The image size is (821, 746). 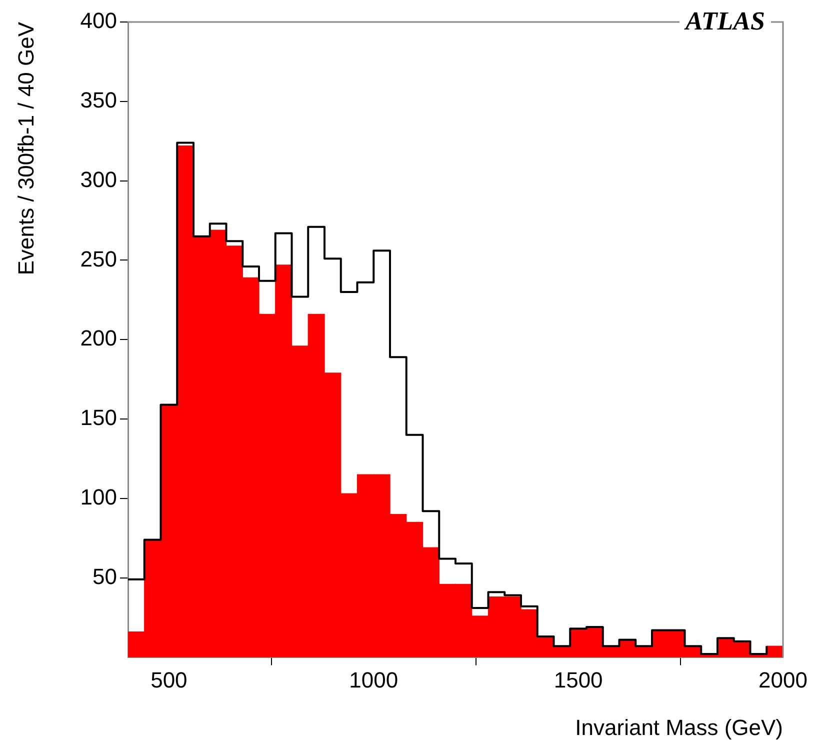 I want to click on y-tick-label: 200, so click(x=98, y=338).